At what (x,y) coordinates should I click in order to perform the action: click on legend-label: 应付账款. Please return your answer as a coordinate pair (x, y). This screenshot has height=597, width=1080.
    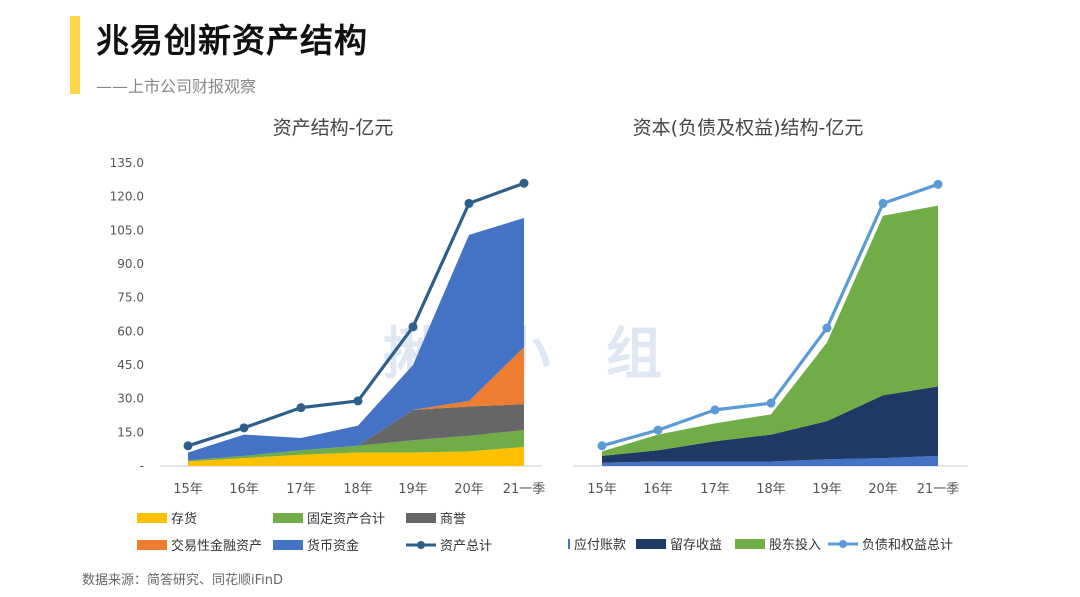
    Looking at the image, I should click on (600, 545).